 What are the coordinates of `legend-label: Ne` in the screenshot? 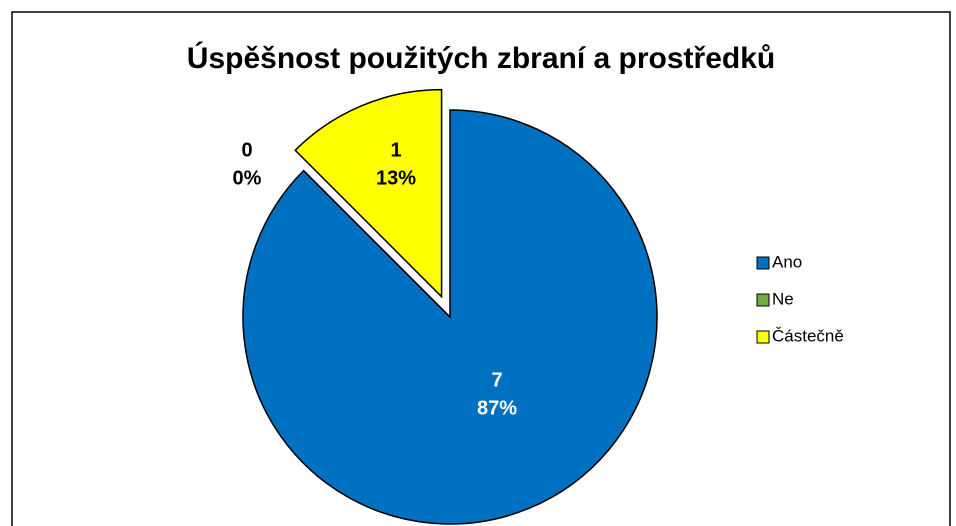 It's located at (783, 298).